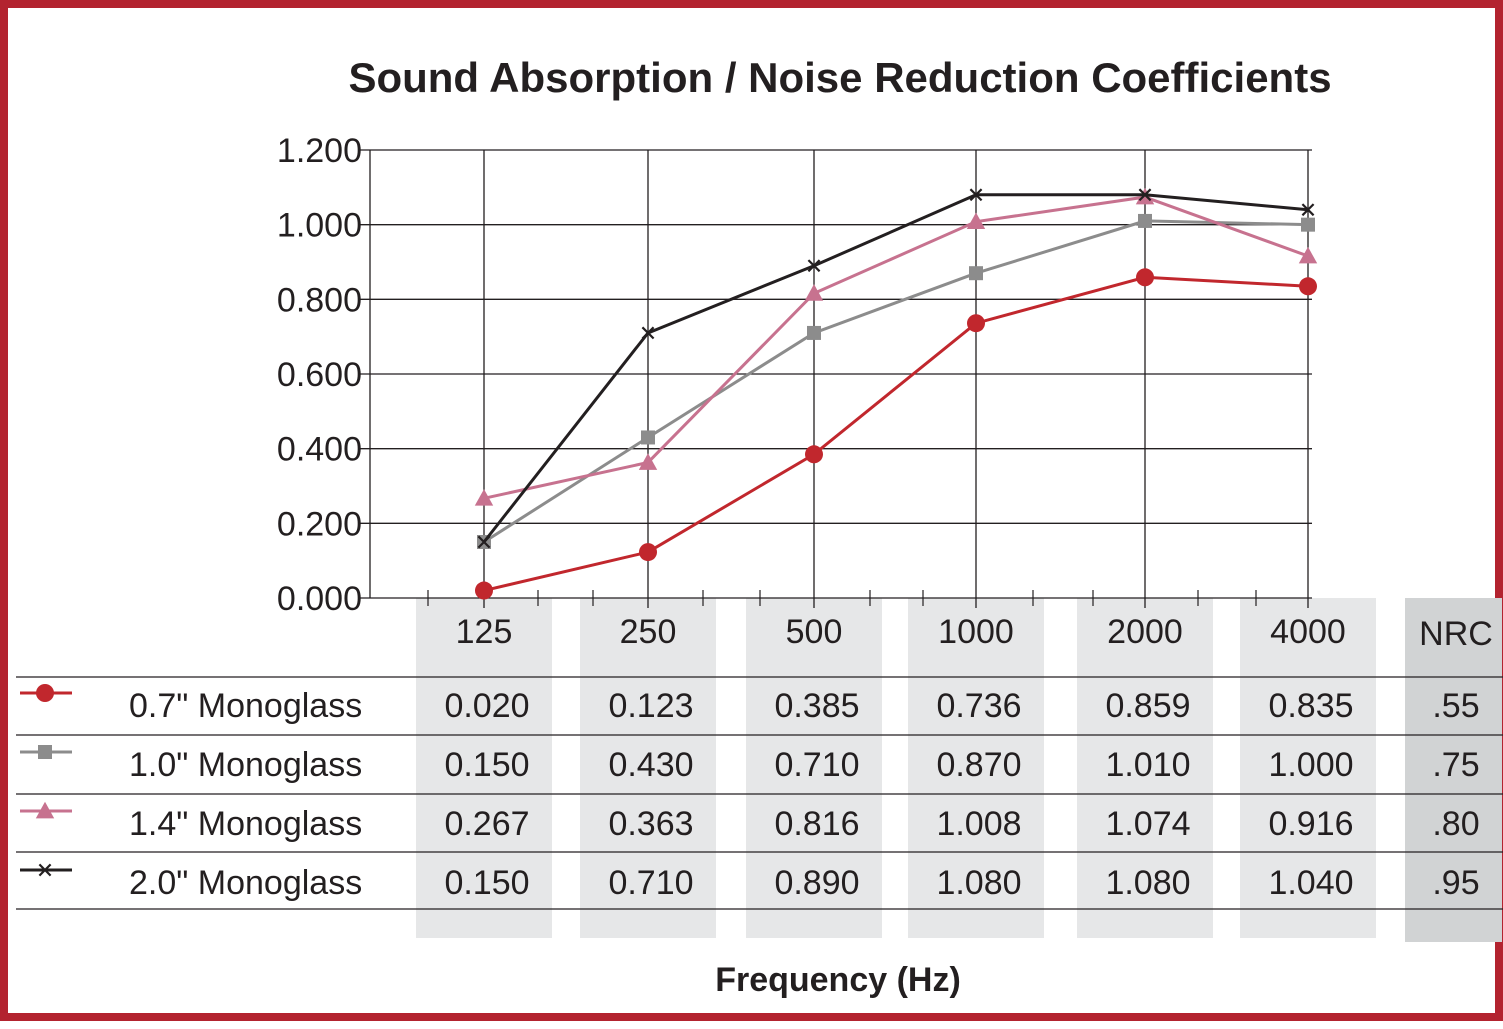 This screenshot has height=1029, width=1503. What do you see at coordinates (1147, 706) in the screenshot?
I see `table-cell: 0.859` at bounding box center [1147, 706].